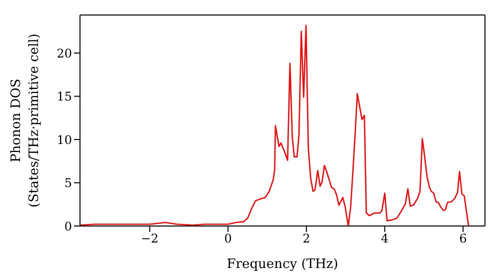 Image resolution: width=500 pixels, height=280 pixels. Describe the element at coordinates (282, 264) in the screenshot. I see `x-axis-title: Frequency (THz)` at that location.